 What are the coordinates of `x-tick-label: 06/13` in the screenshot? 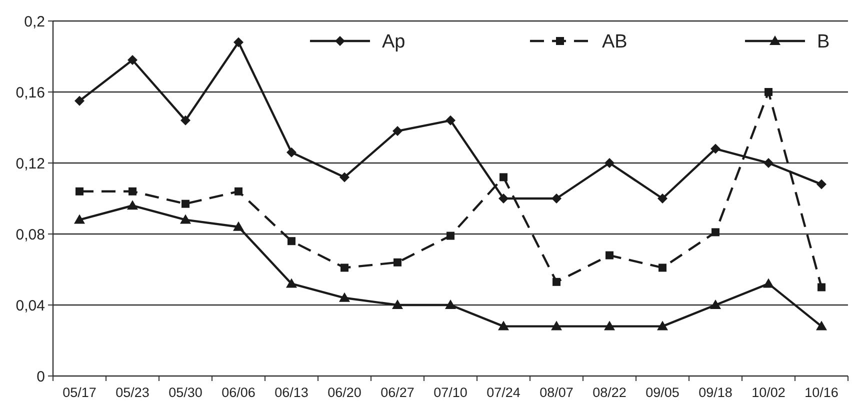 It's located at (291, 392).